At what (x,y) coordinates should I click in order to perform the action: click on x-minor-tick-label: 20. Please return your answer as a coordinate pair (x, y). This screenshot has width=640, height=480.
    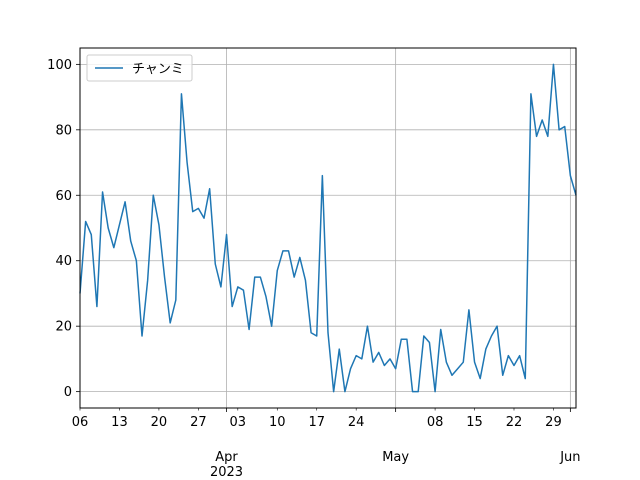
    Looking at the image, I should click on (159, 422).